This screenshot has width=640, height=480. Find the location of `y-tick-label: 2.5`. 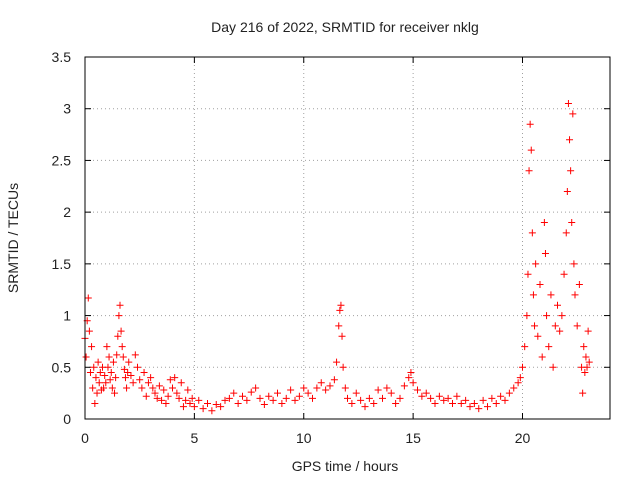

y-tick-label: 2.5 is located at coordinates (62, 160).